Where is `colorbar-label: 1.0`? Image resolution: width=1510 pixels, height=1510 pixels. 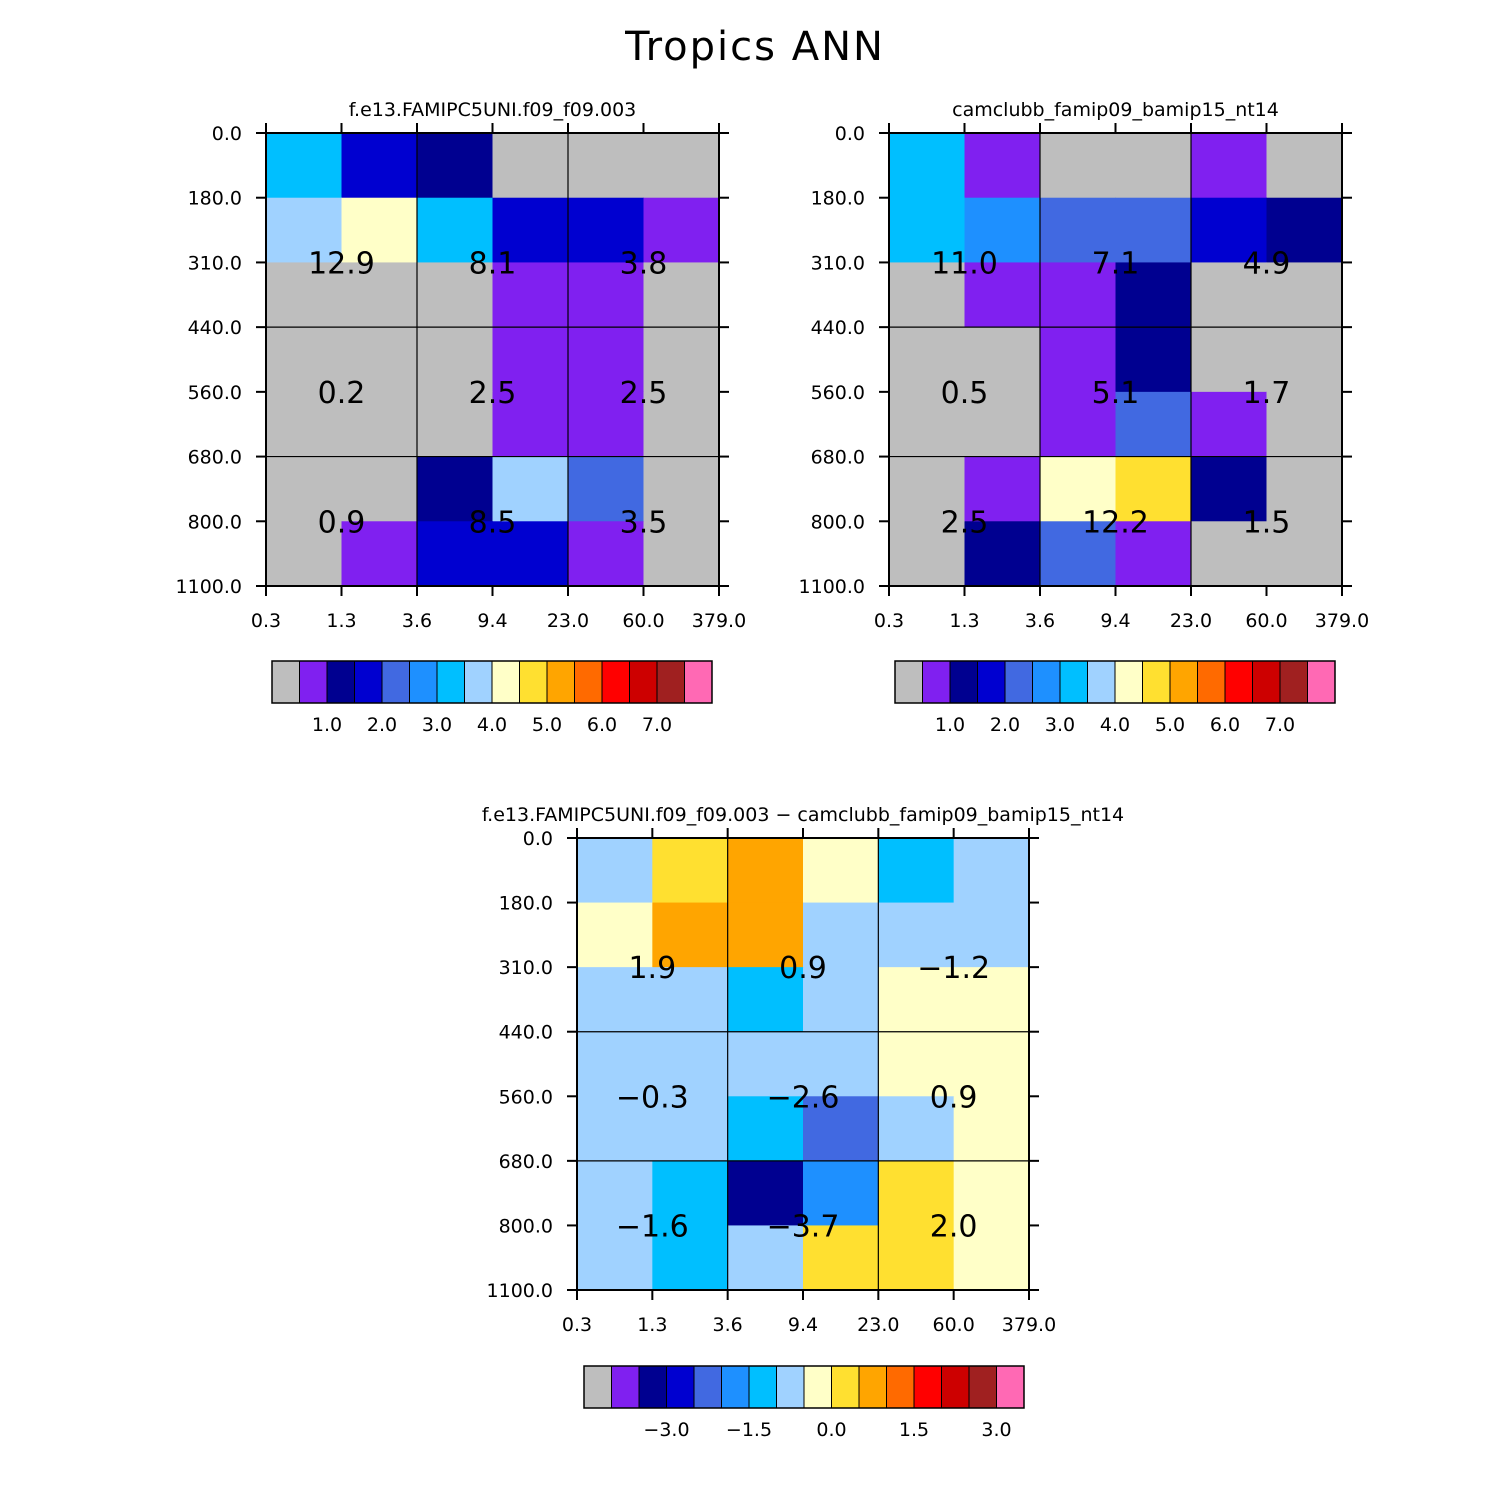 colorbar-label: 1.0 is located at coordinates (950, 725).